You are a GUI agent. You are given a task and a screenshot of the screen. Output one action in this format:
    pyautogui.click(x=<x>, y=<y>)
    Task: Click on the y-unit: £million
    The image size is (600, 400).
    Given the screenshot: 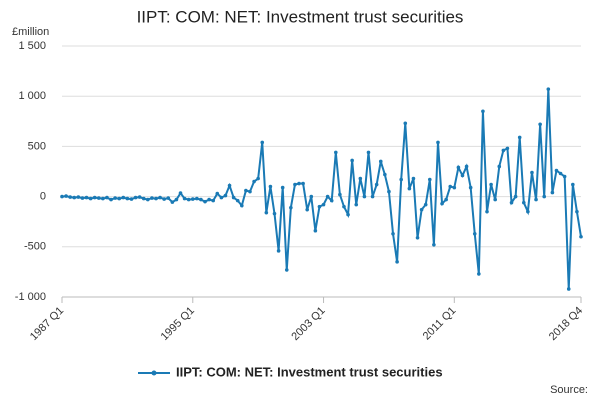 What is the action you would take?
    pyautogui.click(x=30, y=32)
    